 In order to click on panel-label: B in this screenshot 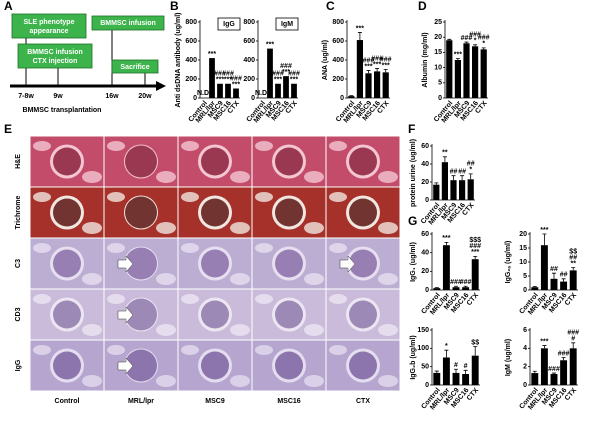, I will do `click(174, 6)`.